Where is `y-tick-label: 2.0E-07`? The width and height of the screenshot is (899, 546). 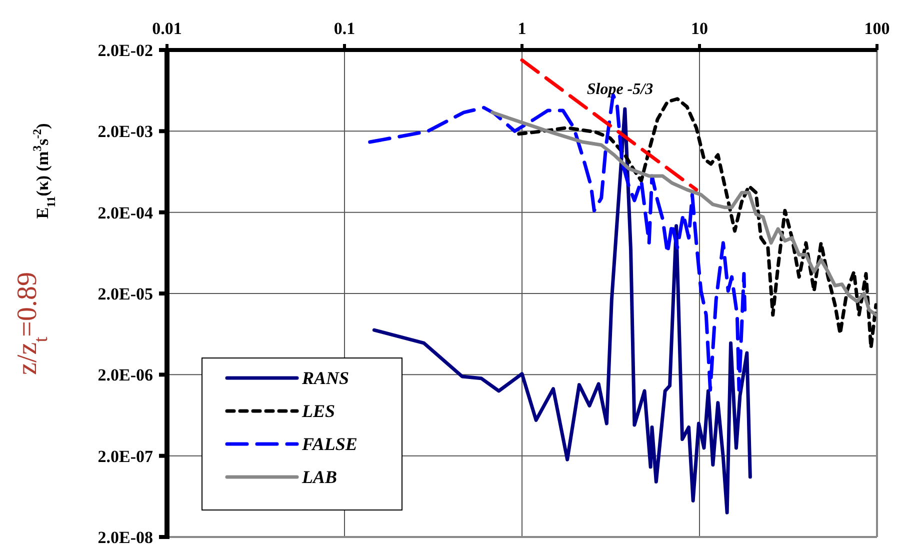 y-tick-label: 2.0E-07 is located at coordinates (126, 456).